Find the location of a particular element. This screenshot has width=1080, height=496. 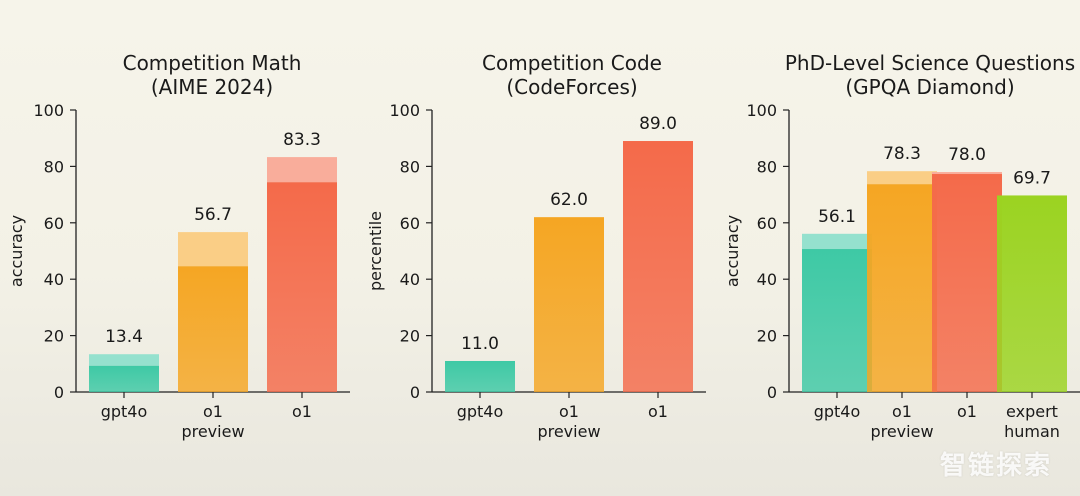

x-tick-label: human is located at coordinates (1032, 431).